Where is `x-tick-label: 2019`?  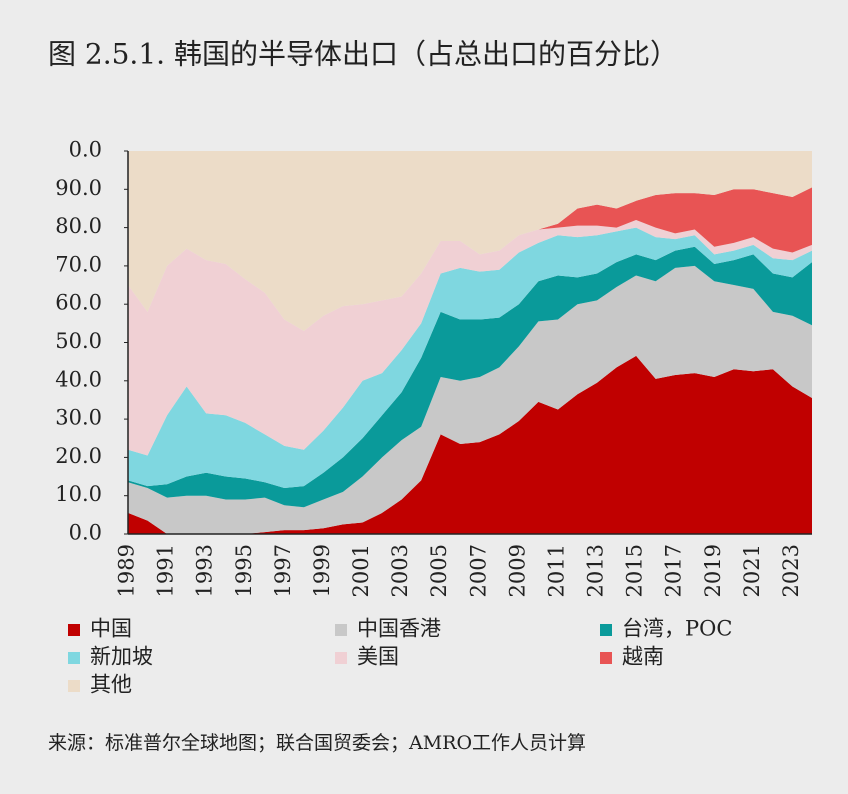 x-tick-label: 2019 is located at coordinates (713, 570).